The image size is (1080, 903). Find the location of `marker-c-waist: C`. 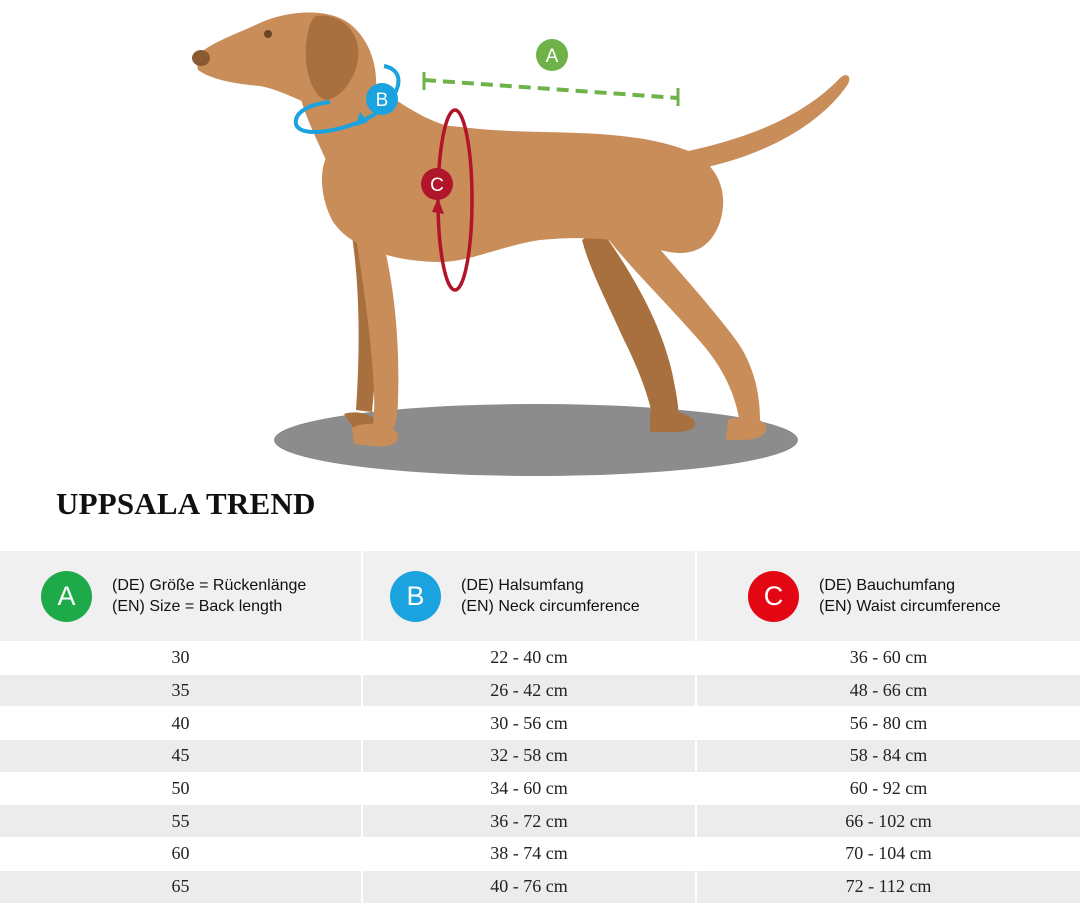

marker-c-waist: C is located at coordinates (447, 200).